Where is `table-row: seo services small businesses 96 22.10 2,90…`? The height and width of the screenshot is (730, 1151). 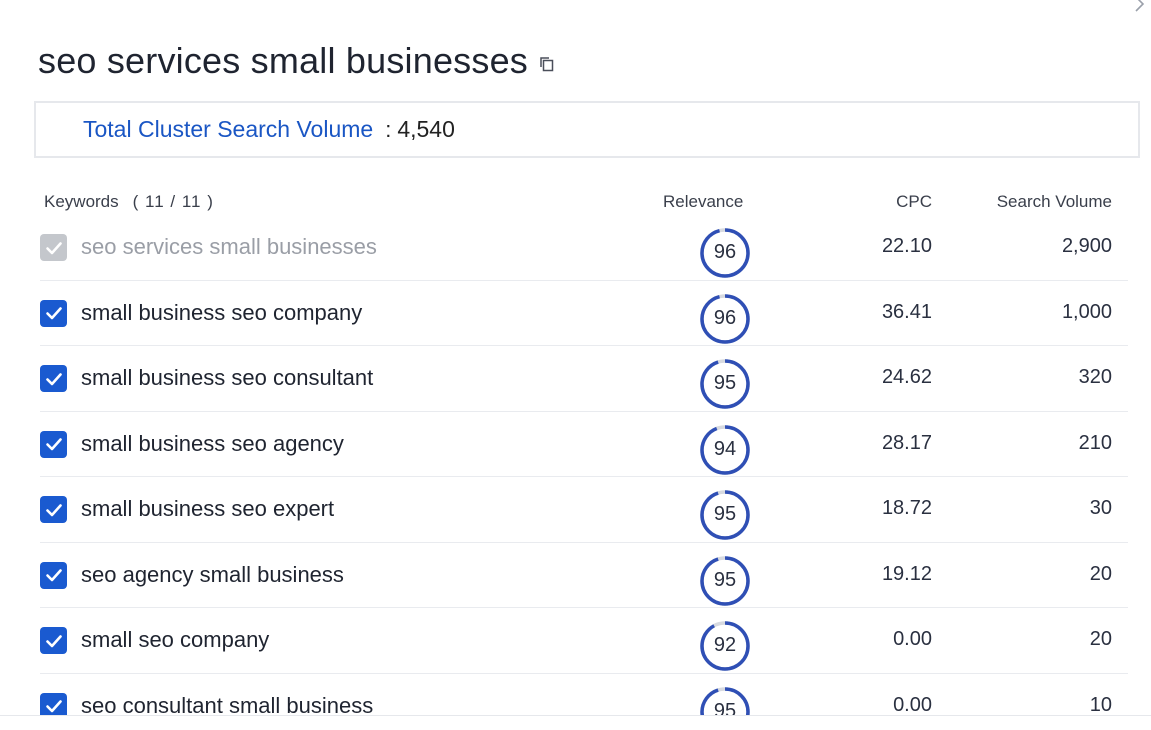
table-row: seo services small businesses 96 22.10 2,90… is located at coordinates (575, 248).